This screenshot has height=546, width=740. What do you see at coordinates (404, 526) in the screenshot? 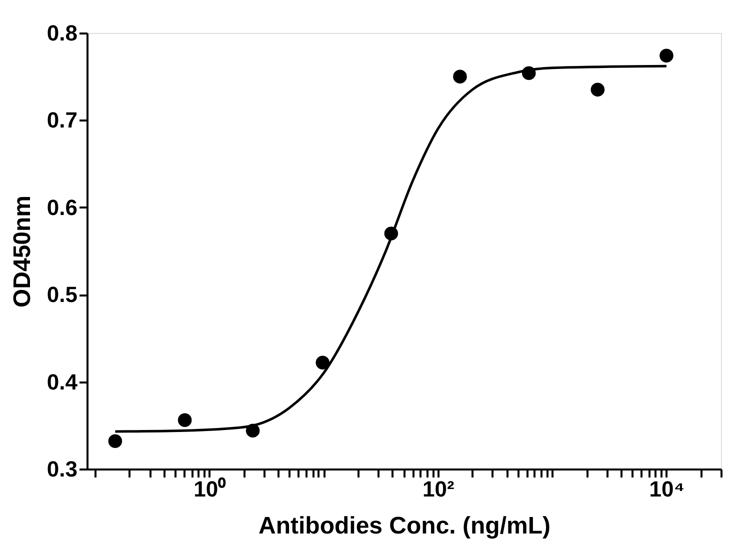
I see `x-axis-title: Antibodies Conc. (ng/mL)` at bounding box center [404, 526].